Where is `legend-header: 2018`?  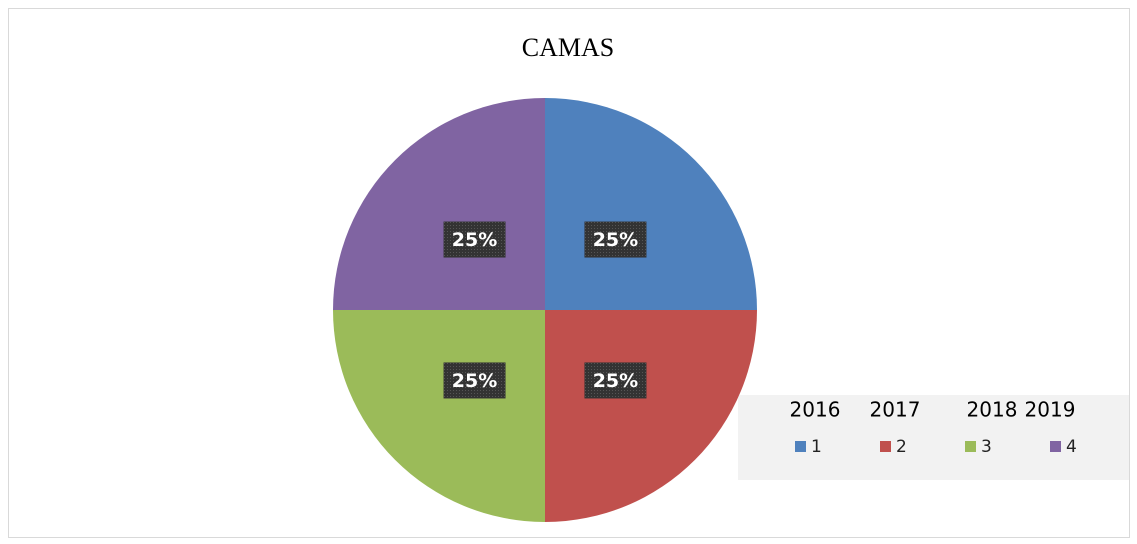 legend-header: 2018 is located at coordinates (992, 410).